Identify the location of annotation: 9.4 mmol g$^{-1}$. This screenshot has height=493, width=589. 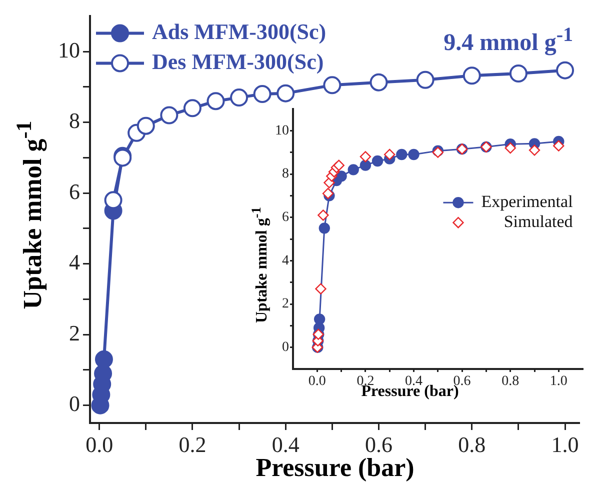
(508, 40).